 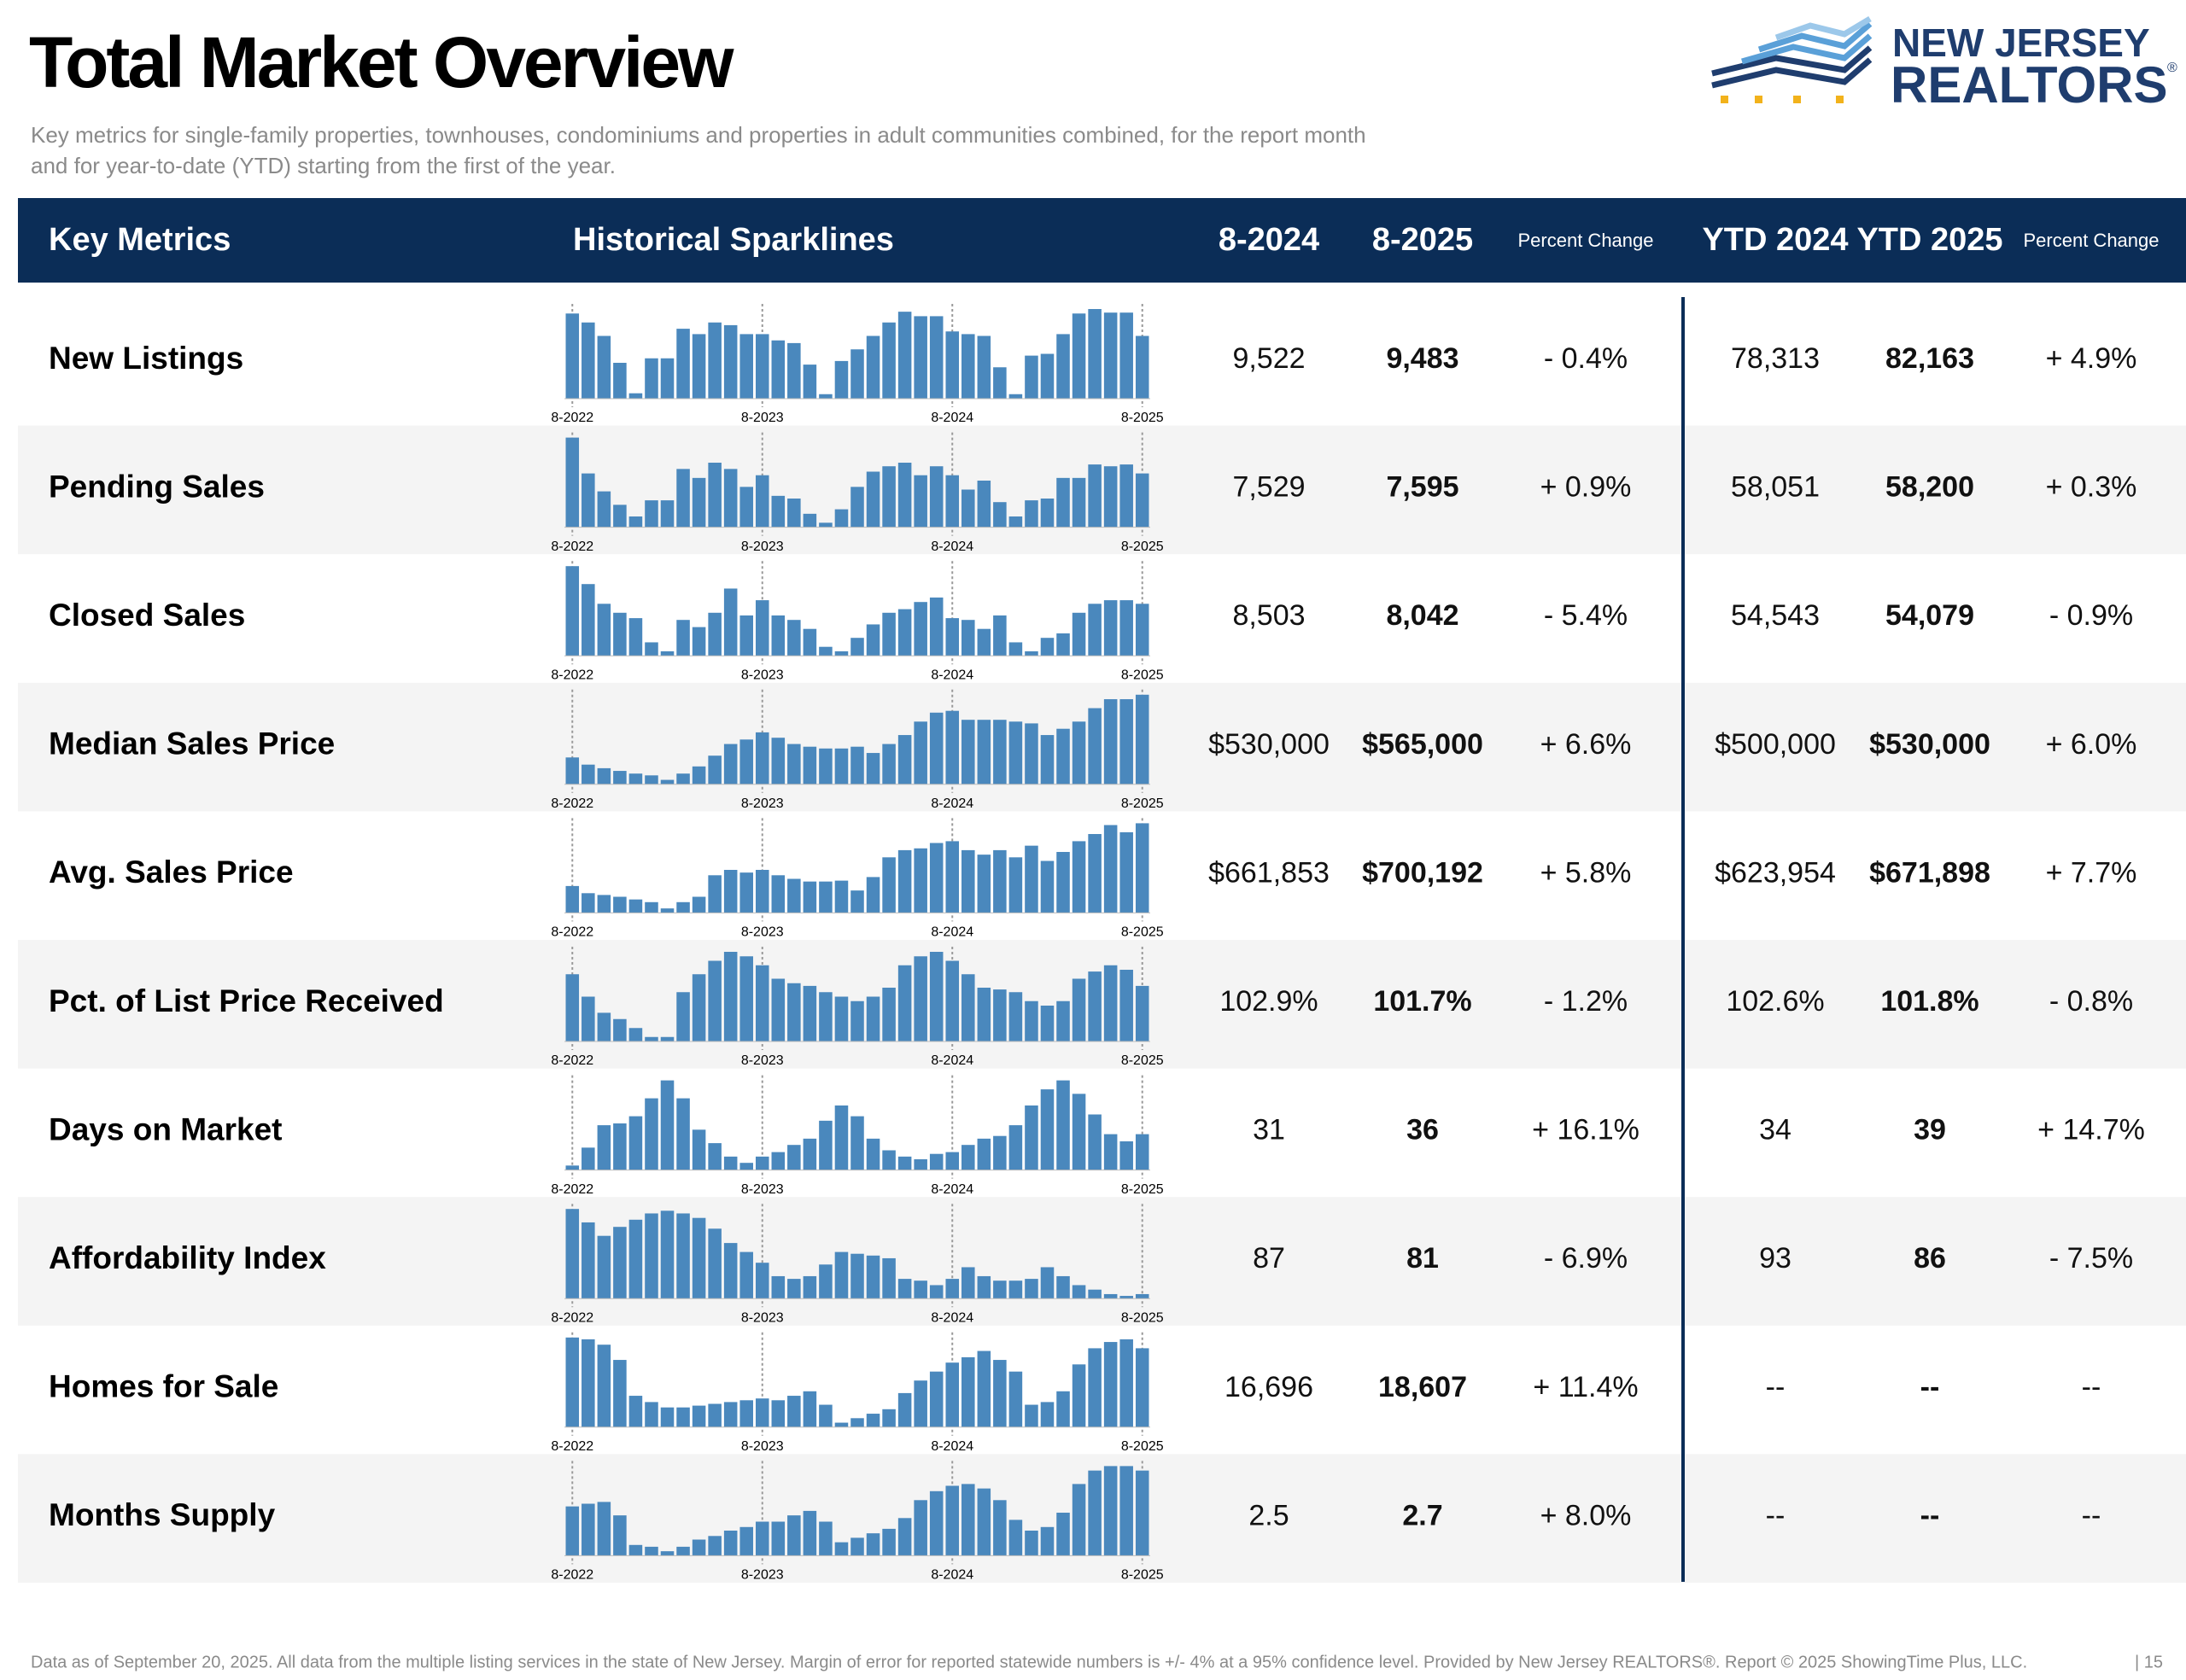 I want to click on value-cell: 9,522, so click(x=1268, y=358).